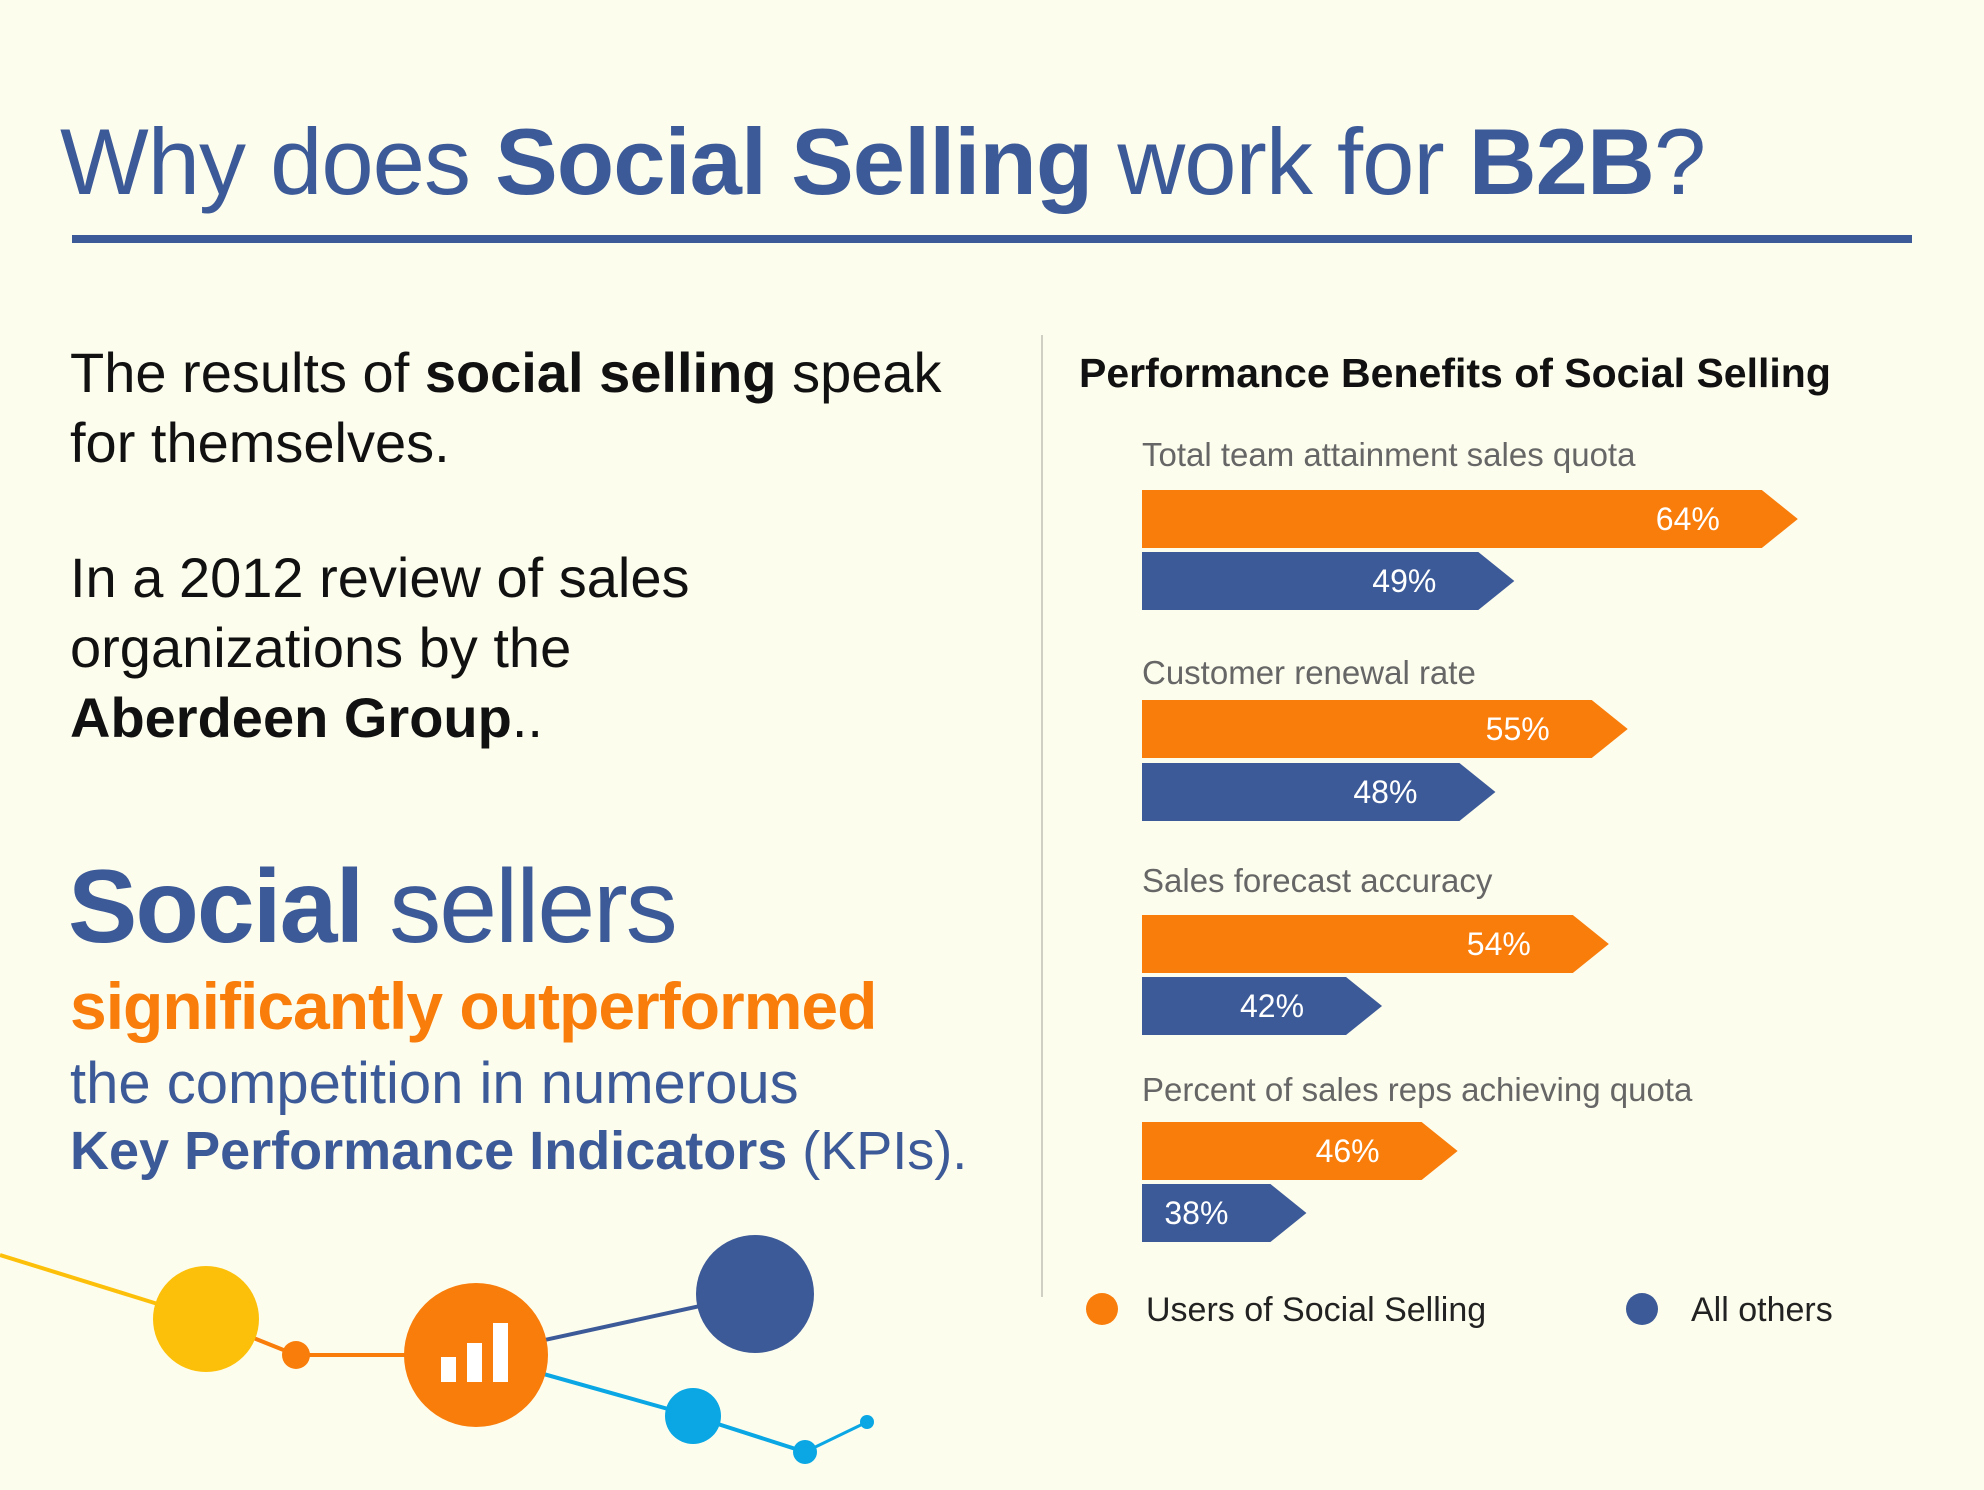 This screenshot has height=1490, width=1984. Describe the element at coordinates (1317, 880) in the screenshot. I see `category-label: Sales forecast accuracy` at that location.